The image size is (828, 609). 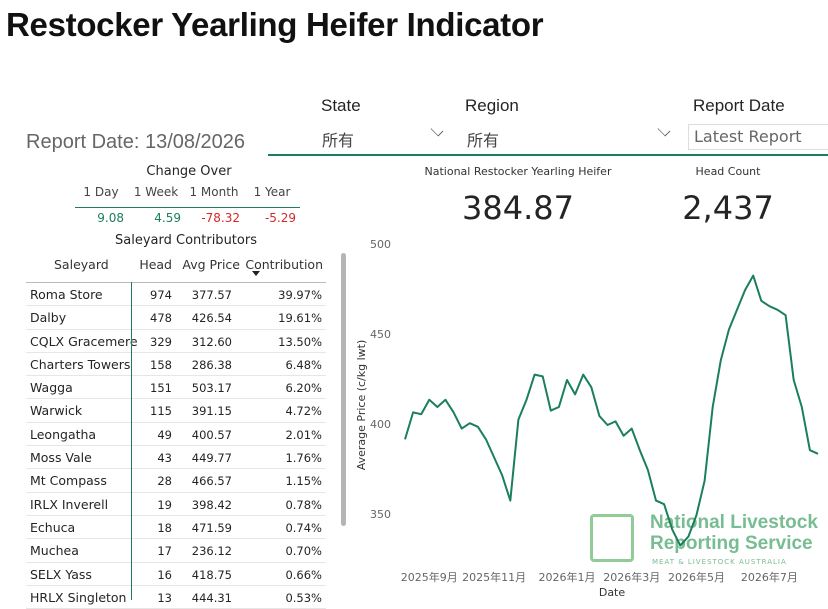 What do you see at coordinates (300, 318) in the screenshot?
I see `table-cell: 19.61%` at bounding box center [300, 318].